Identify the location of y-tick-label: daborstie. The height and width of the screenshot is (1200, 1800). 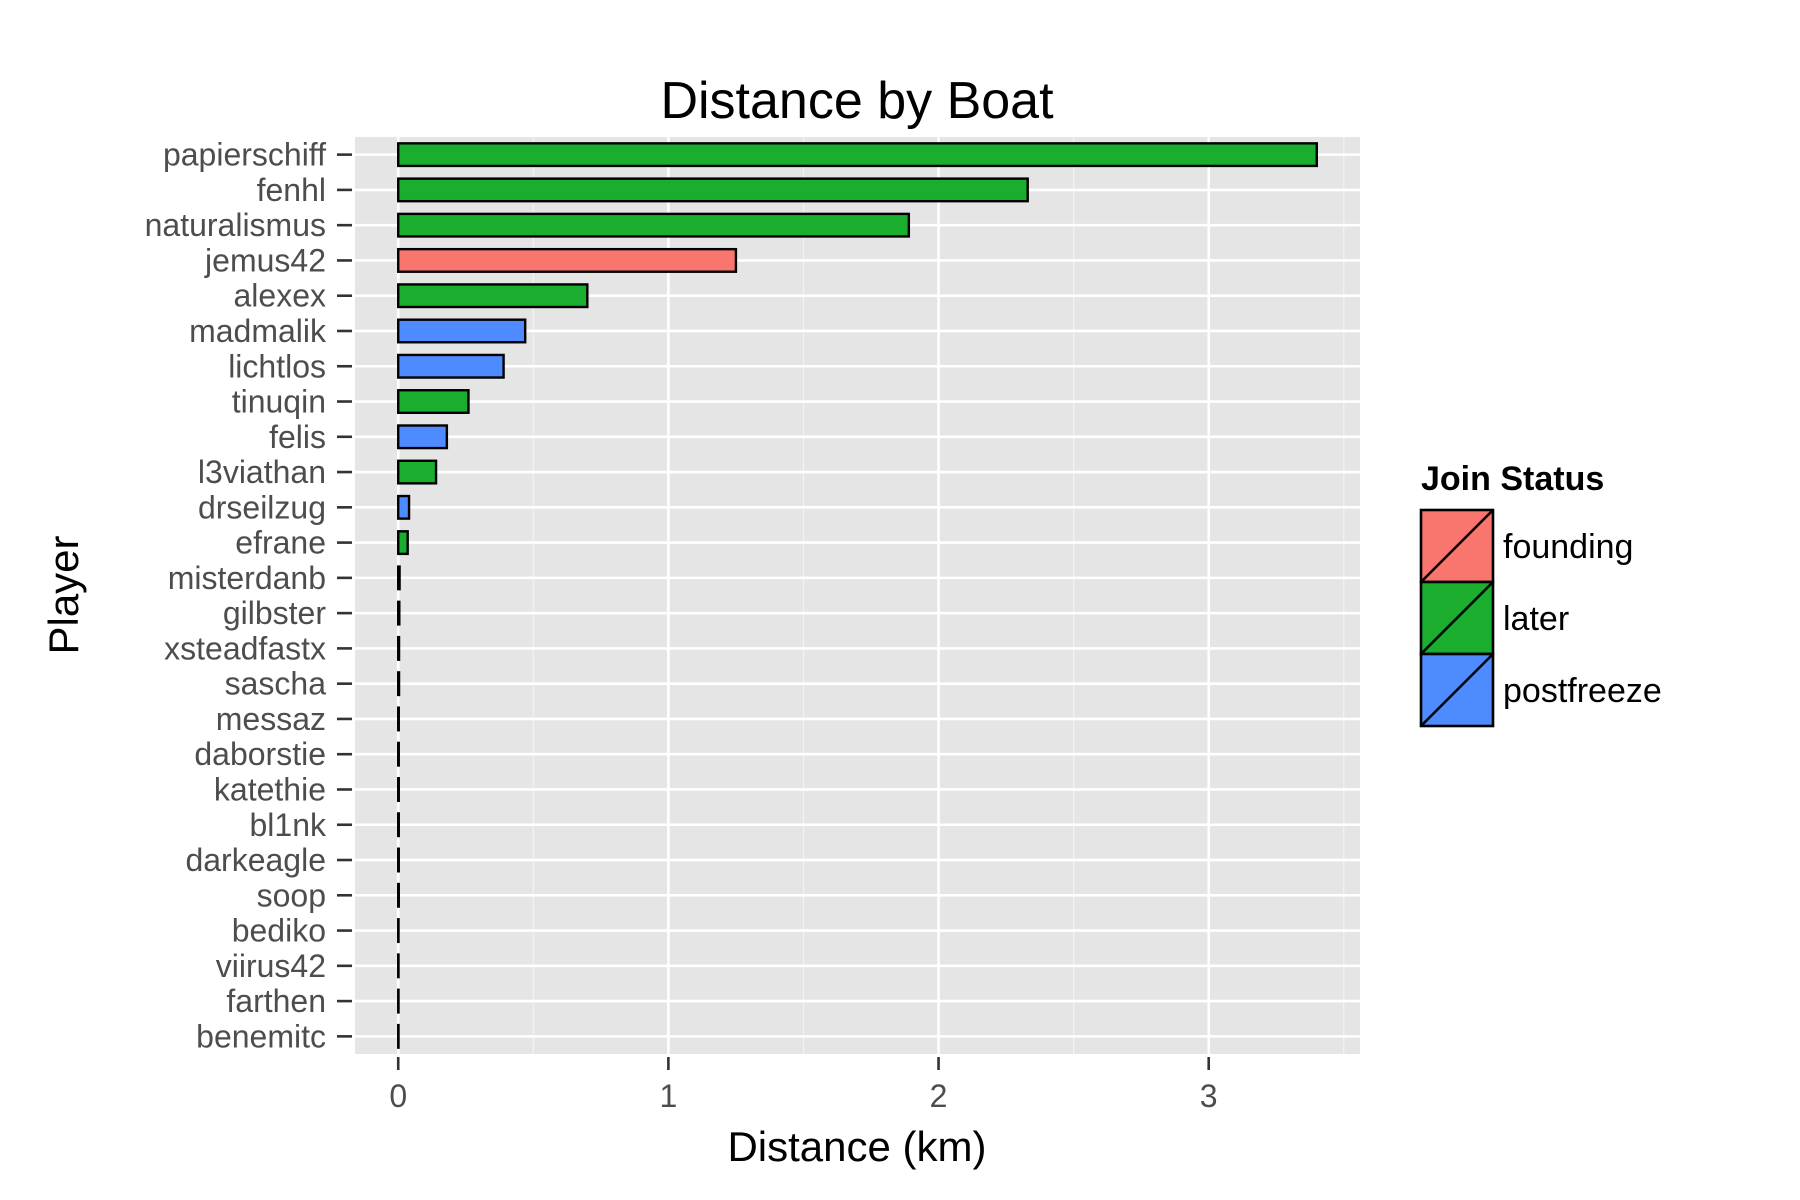
(260, 754).